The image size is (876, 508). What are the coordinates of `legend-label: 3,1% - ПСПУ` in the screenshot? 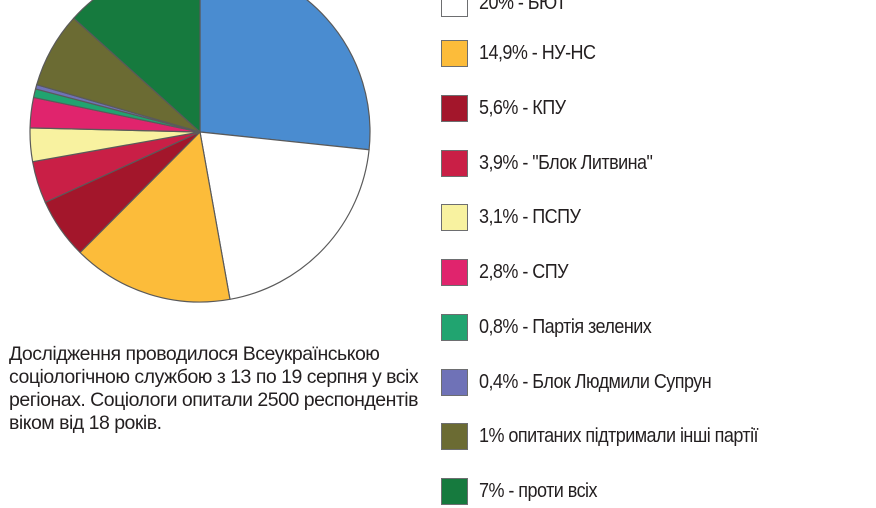 It's located at (530, 216).